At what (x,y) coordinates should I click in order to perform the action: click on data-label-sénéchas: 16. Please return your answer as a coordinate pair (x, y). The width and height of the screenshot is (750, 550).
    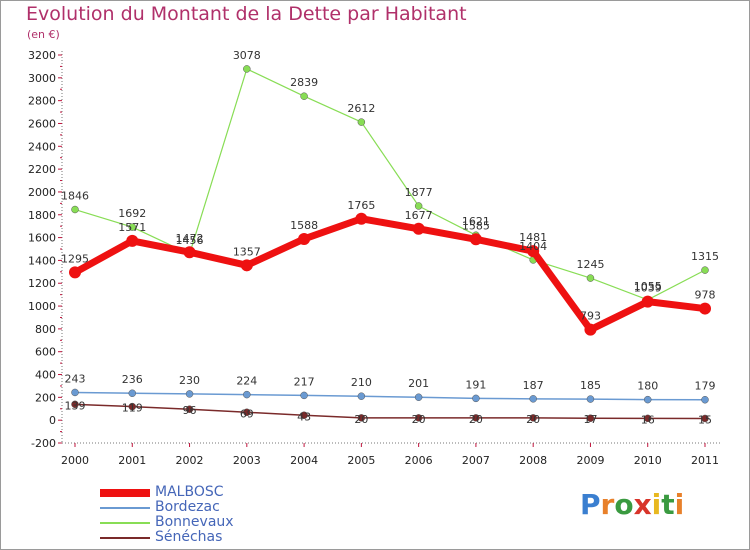
    Looking at the image, I should click on (648, 419).